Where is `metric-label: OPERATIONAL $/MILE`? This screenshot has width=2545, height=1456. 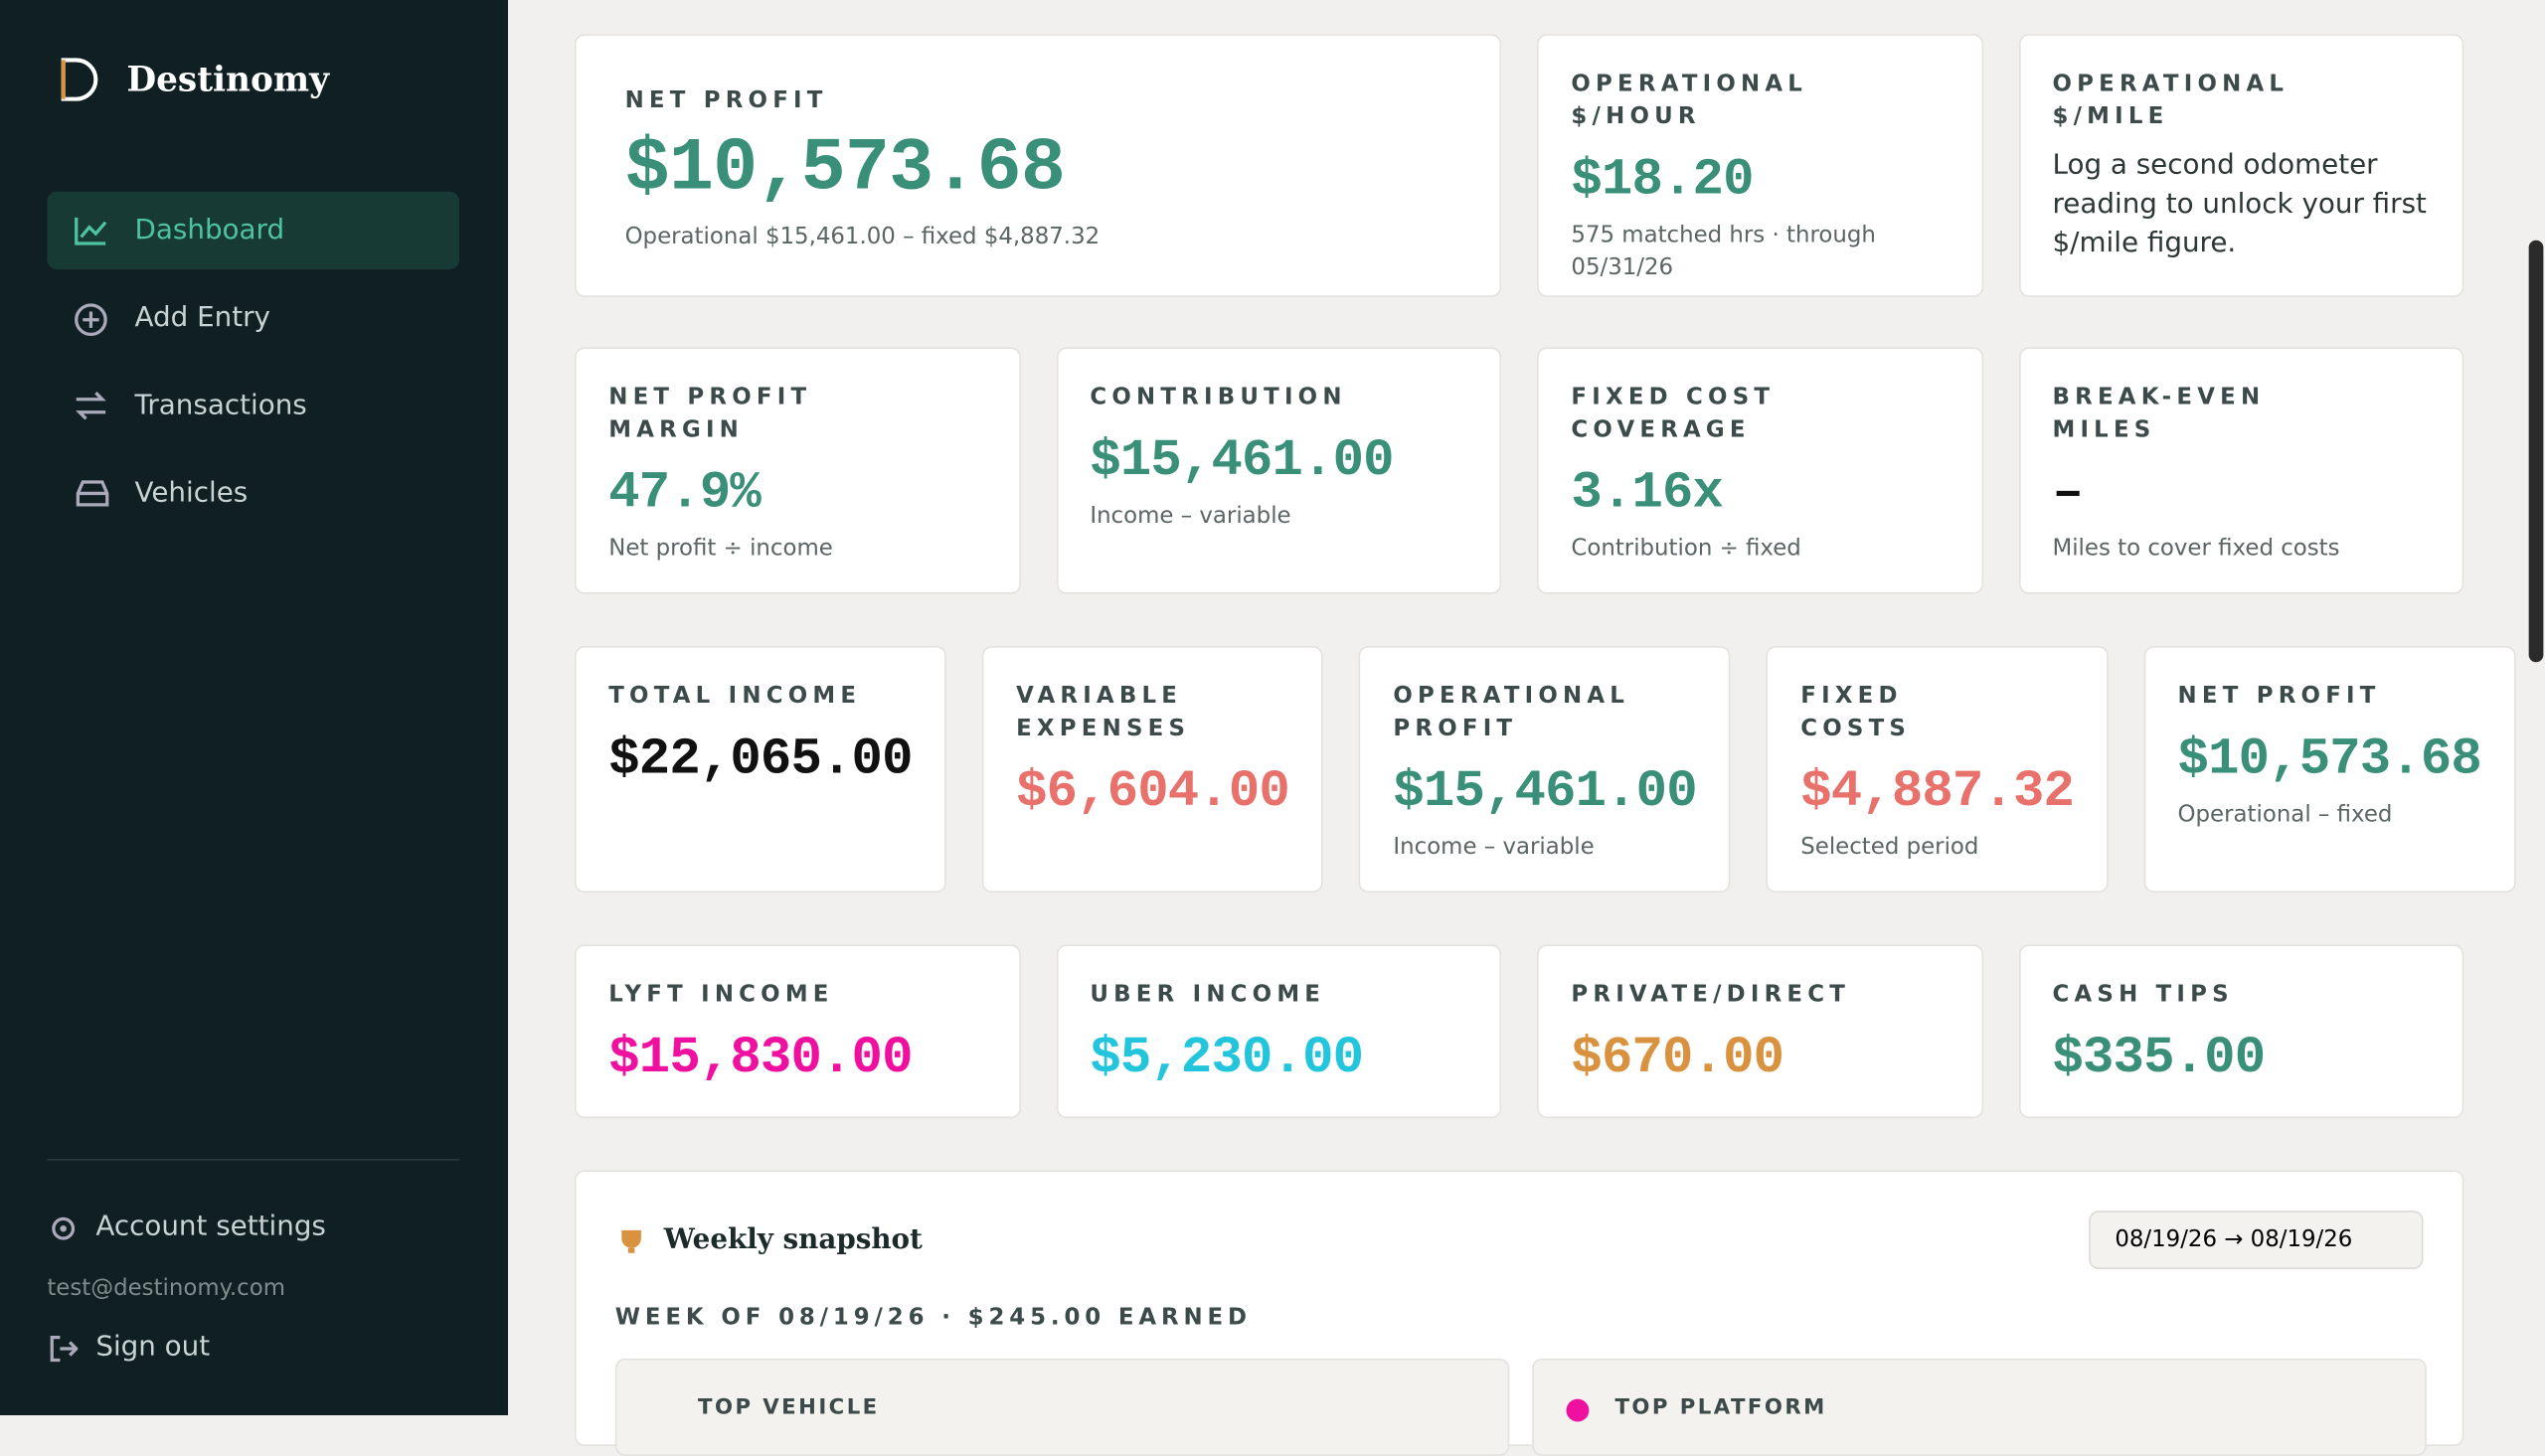 metric-label: OPERATIONAL $/MILE is located at coordinates (2171, 100).